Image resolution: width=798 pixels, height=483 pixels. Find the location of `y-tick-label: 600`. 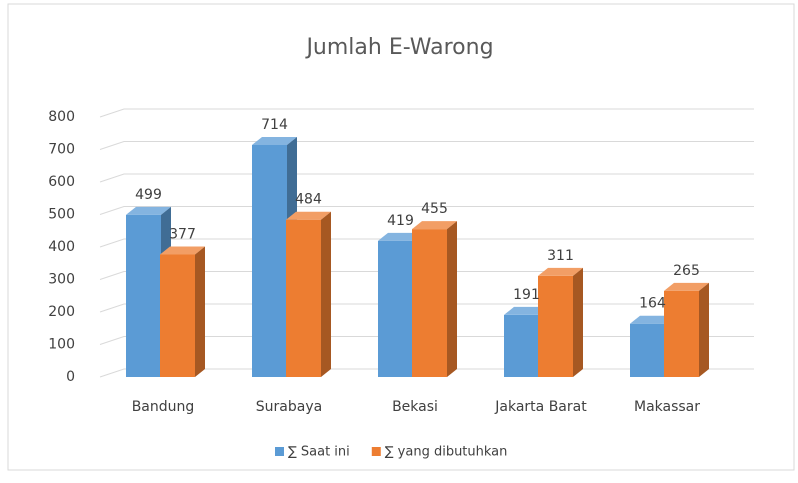

y-tick-label: 600 is located at coordinates (61, 182).